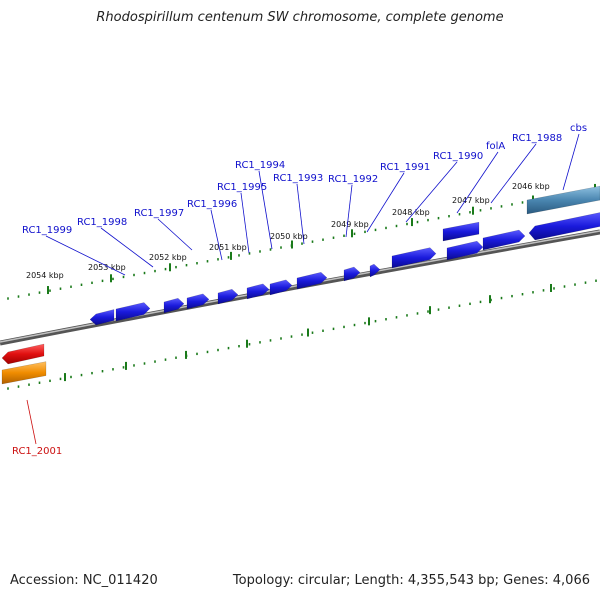  I want to click on kbp-label: 2052 kbp, so click(168, 257).